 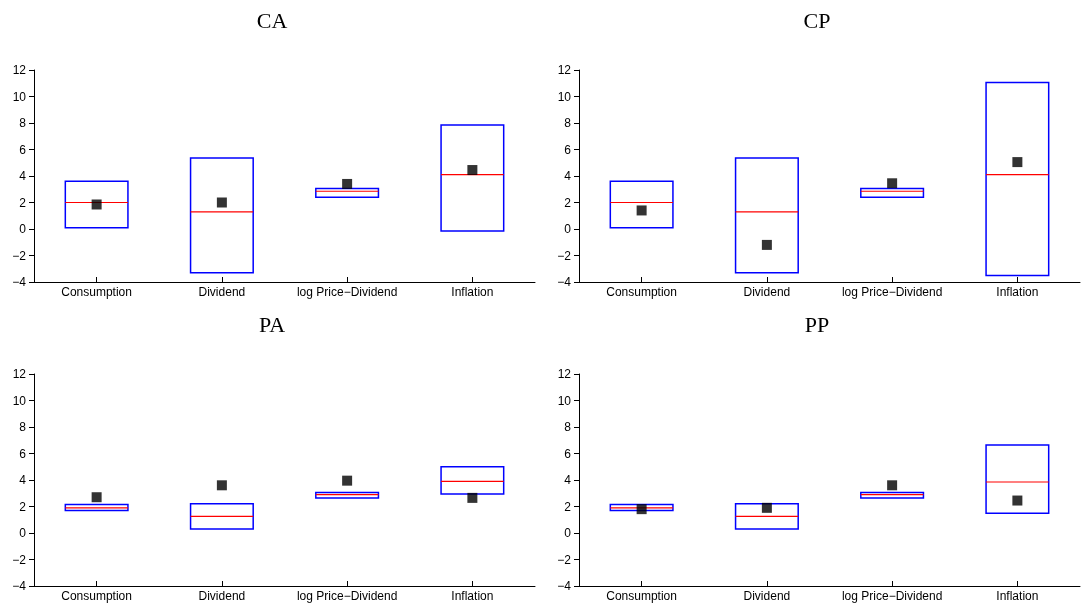 What do you see at coordinates (817, 324) in the screenshot?
I see `chart-title: PP` at bounding box center [817, 324].